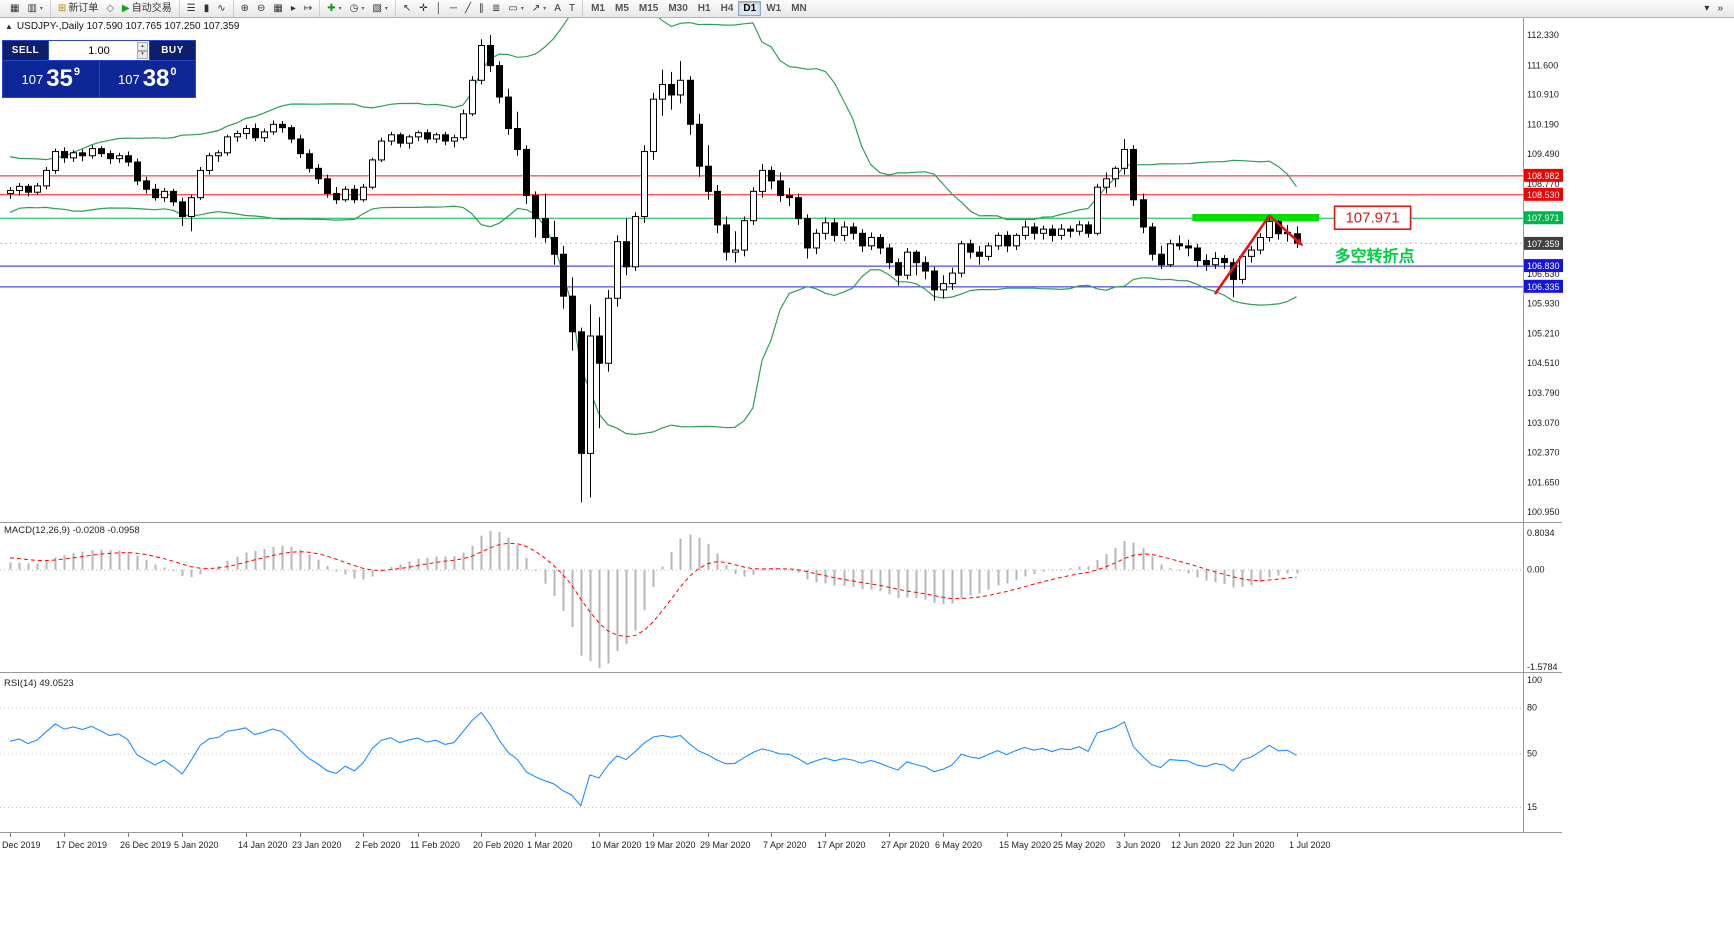 This screenshot has width=1734, height=946. Describe the element at coordinates (539, 8) in the screenshot. I see `arrows-button: ↗ ▾` at that location.